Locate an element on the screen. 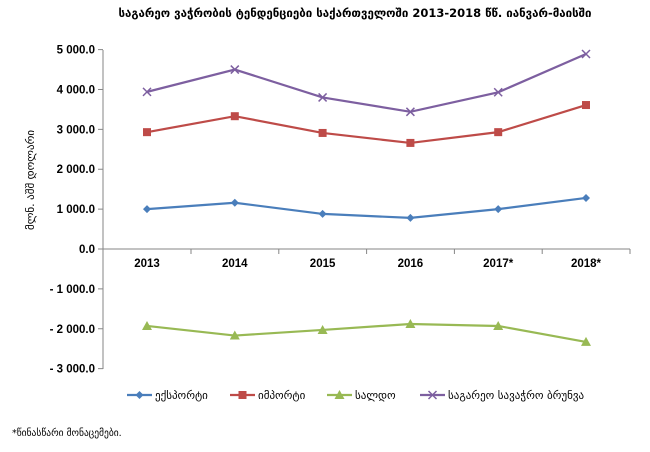  x-tick-label: 2016 is located at coordinates (411, 264).